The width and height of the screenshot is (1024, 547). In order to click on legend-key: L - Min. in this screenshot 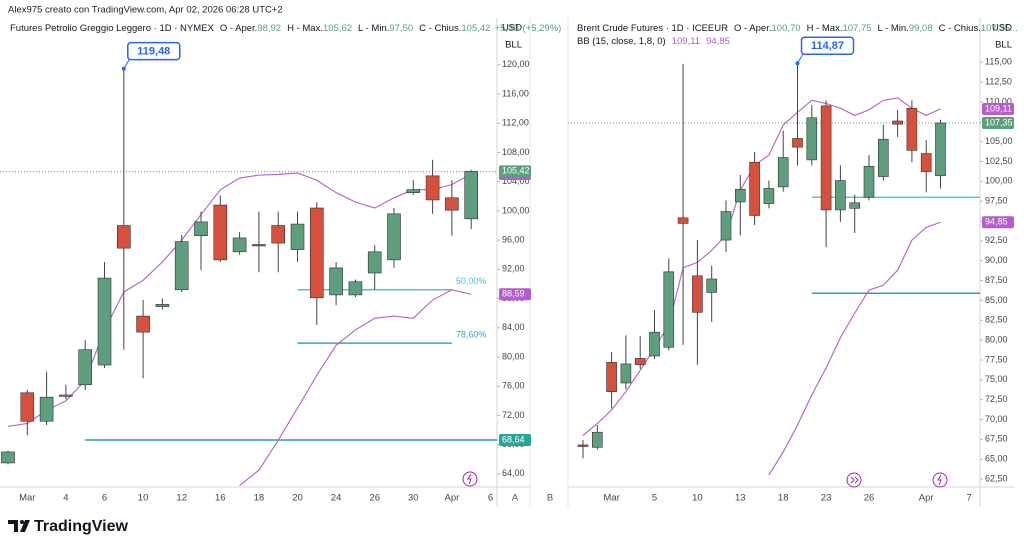, I will do `click(893, 28)`.